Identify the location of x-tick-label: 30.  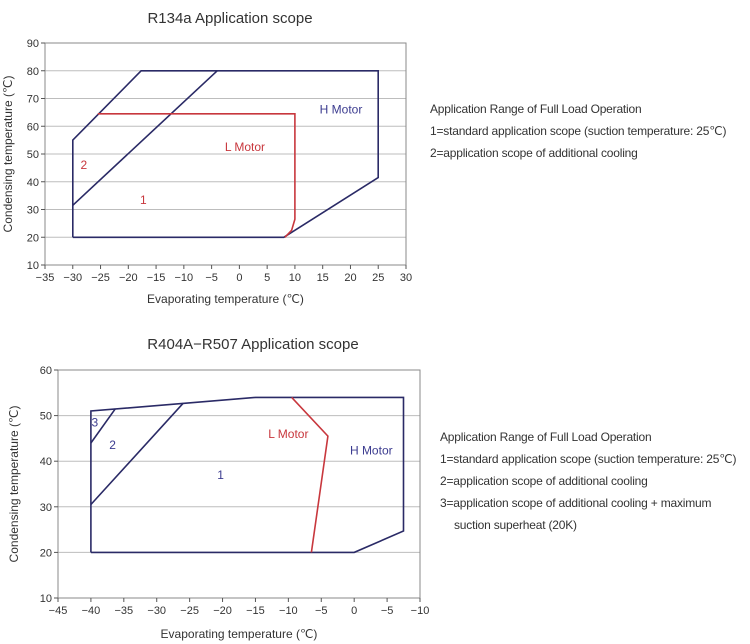
(406, 278).